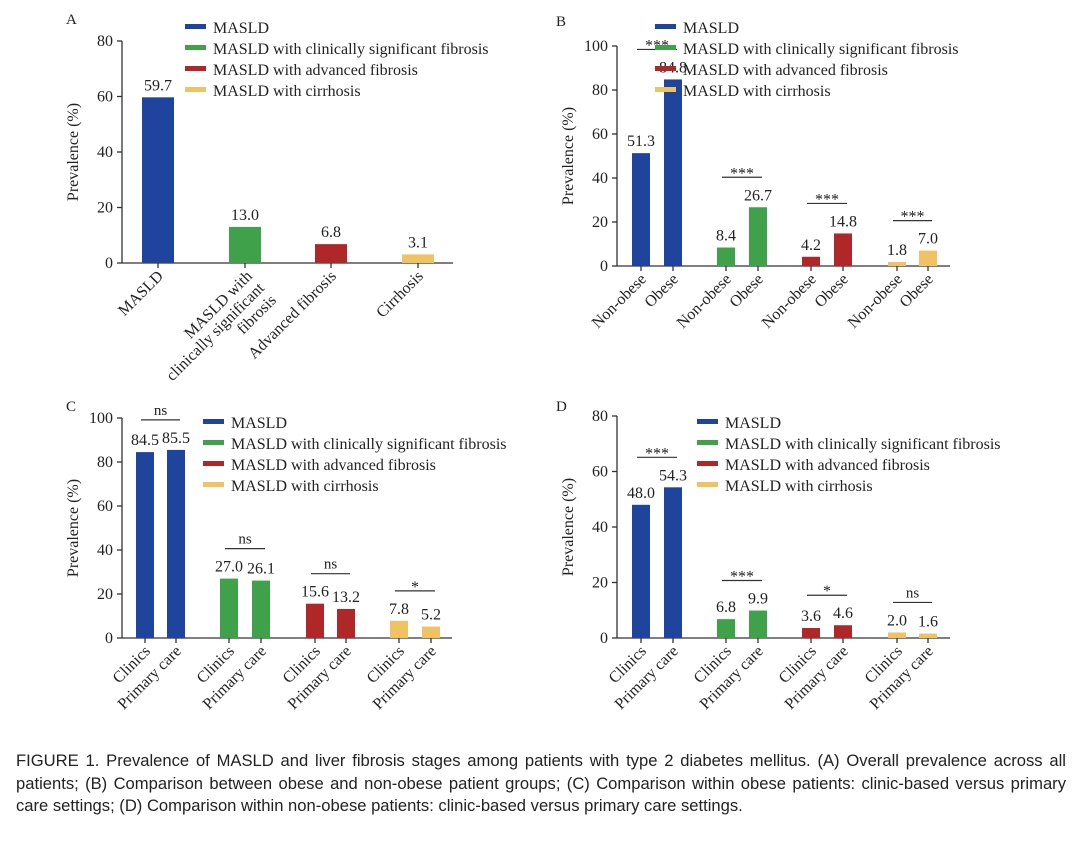 This screenshot has width=1080, height=843. What do you see at coordinates (105, 550) in the screenshot?
I see `y-tick-label: 40` at bounding box center [105, 550].